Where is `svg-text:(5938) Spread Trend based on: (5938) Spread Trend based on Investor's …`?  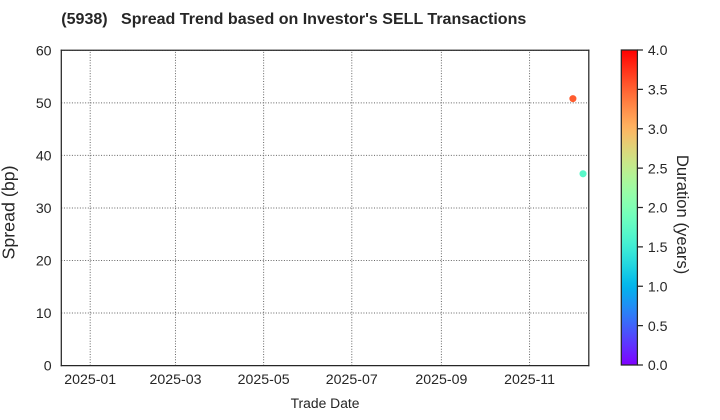 svg-text:(5938) Spread Trend based on: (5938) Spread Trend based on Investor's … is located at coordinates (293, 19).